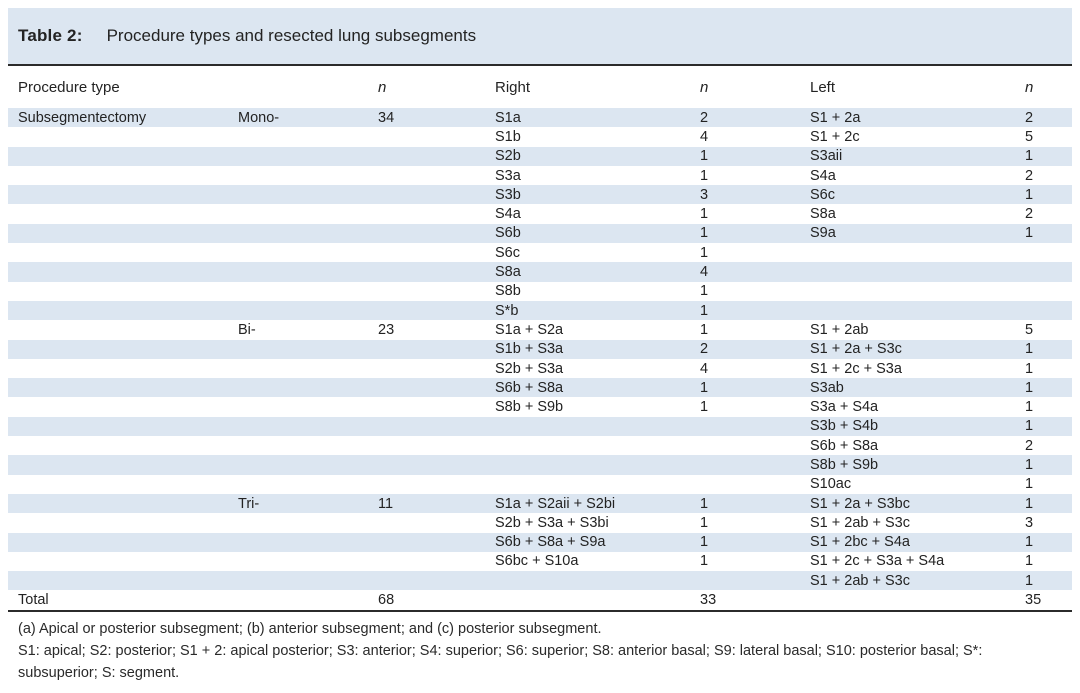 This screenshot has height=693, width=1080. I want to click on table-row: S6b 1 S9a 1, so click(540, 233).